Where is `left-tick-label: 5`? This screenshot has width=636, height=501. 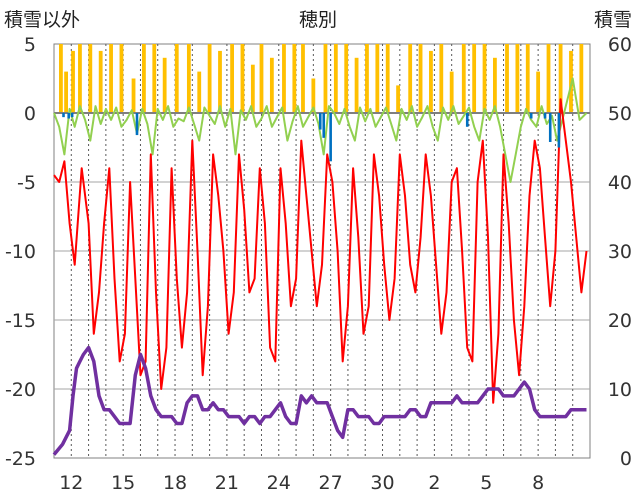
left-tick-label: 5 is located at coordinates (30, 45).